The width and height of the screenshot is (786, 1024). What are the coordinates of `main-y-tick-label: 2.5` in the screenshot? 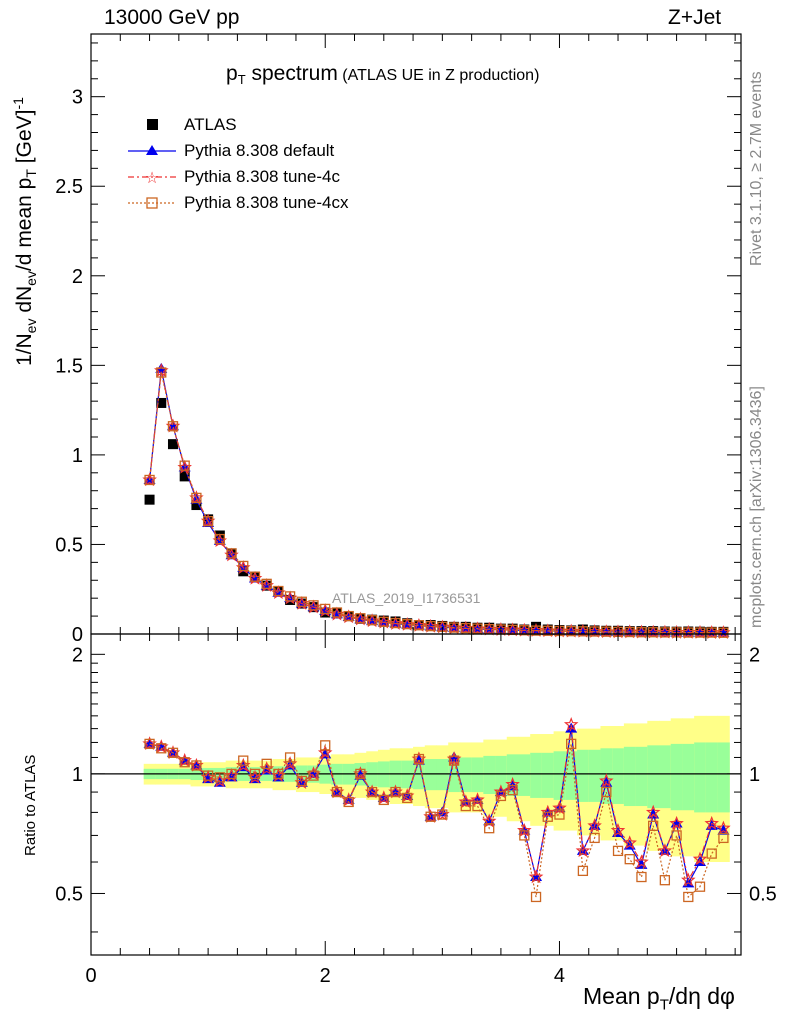 It's located at (69, 187).